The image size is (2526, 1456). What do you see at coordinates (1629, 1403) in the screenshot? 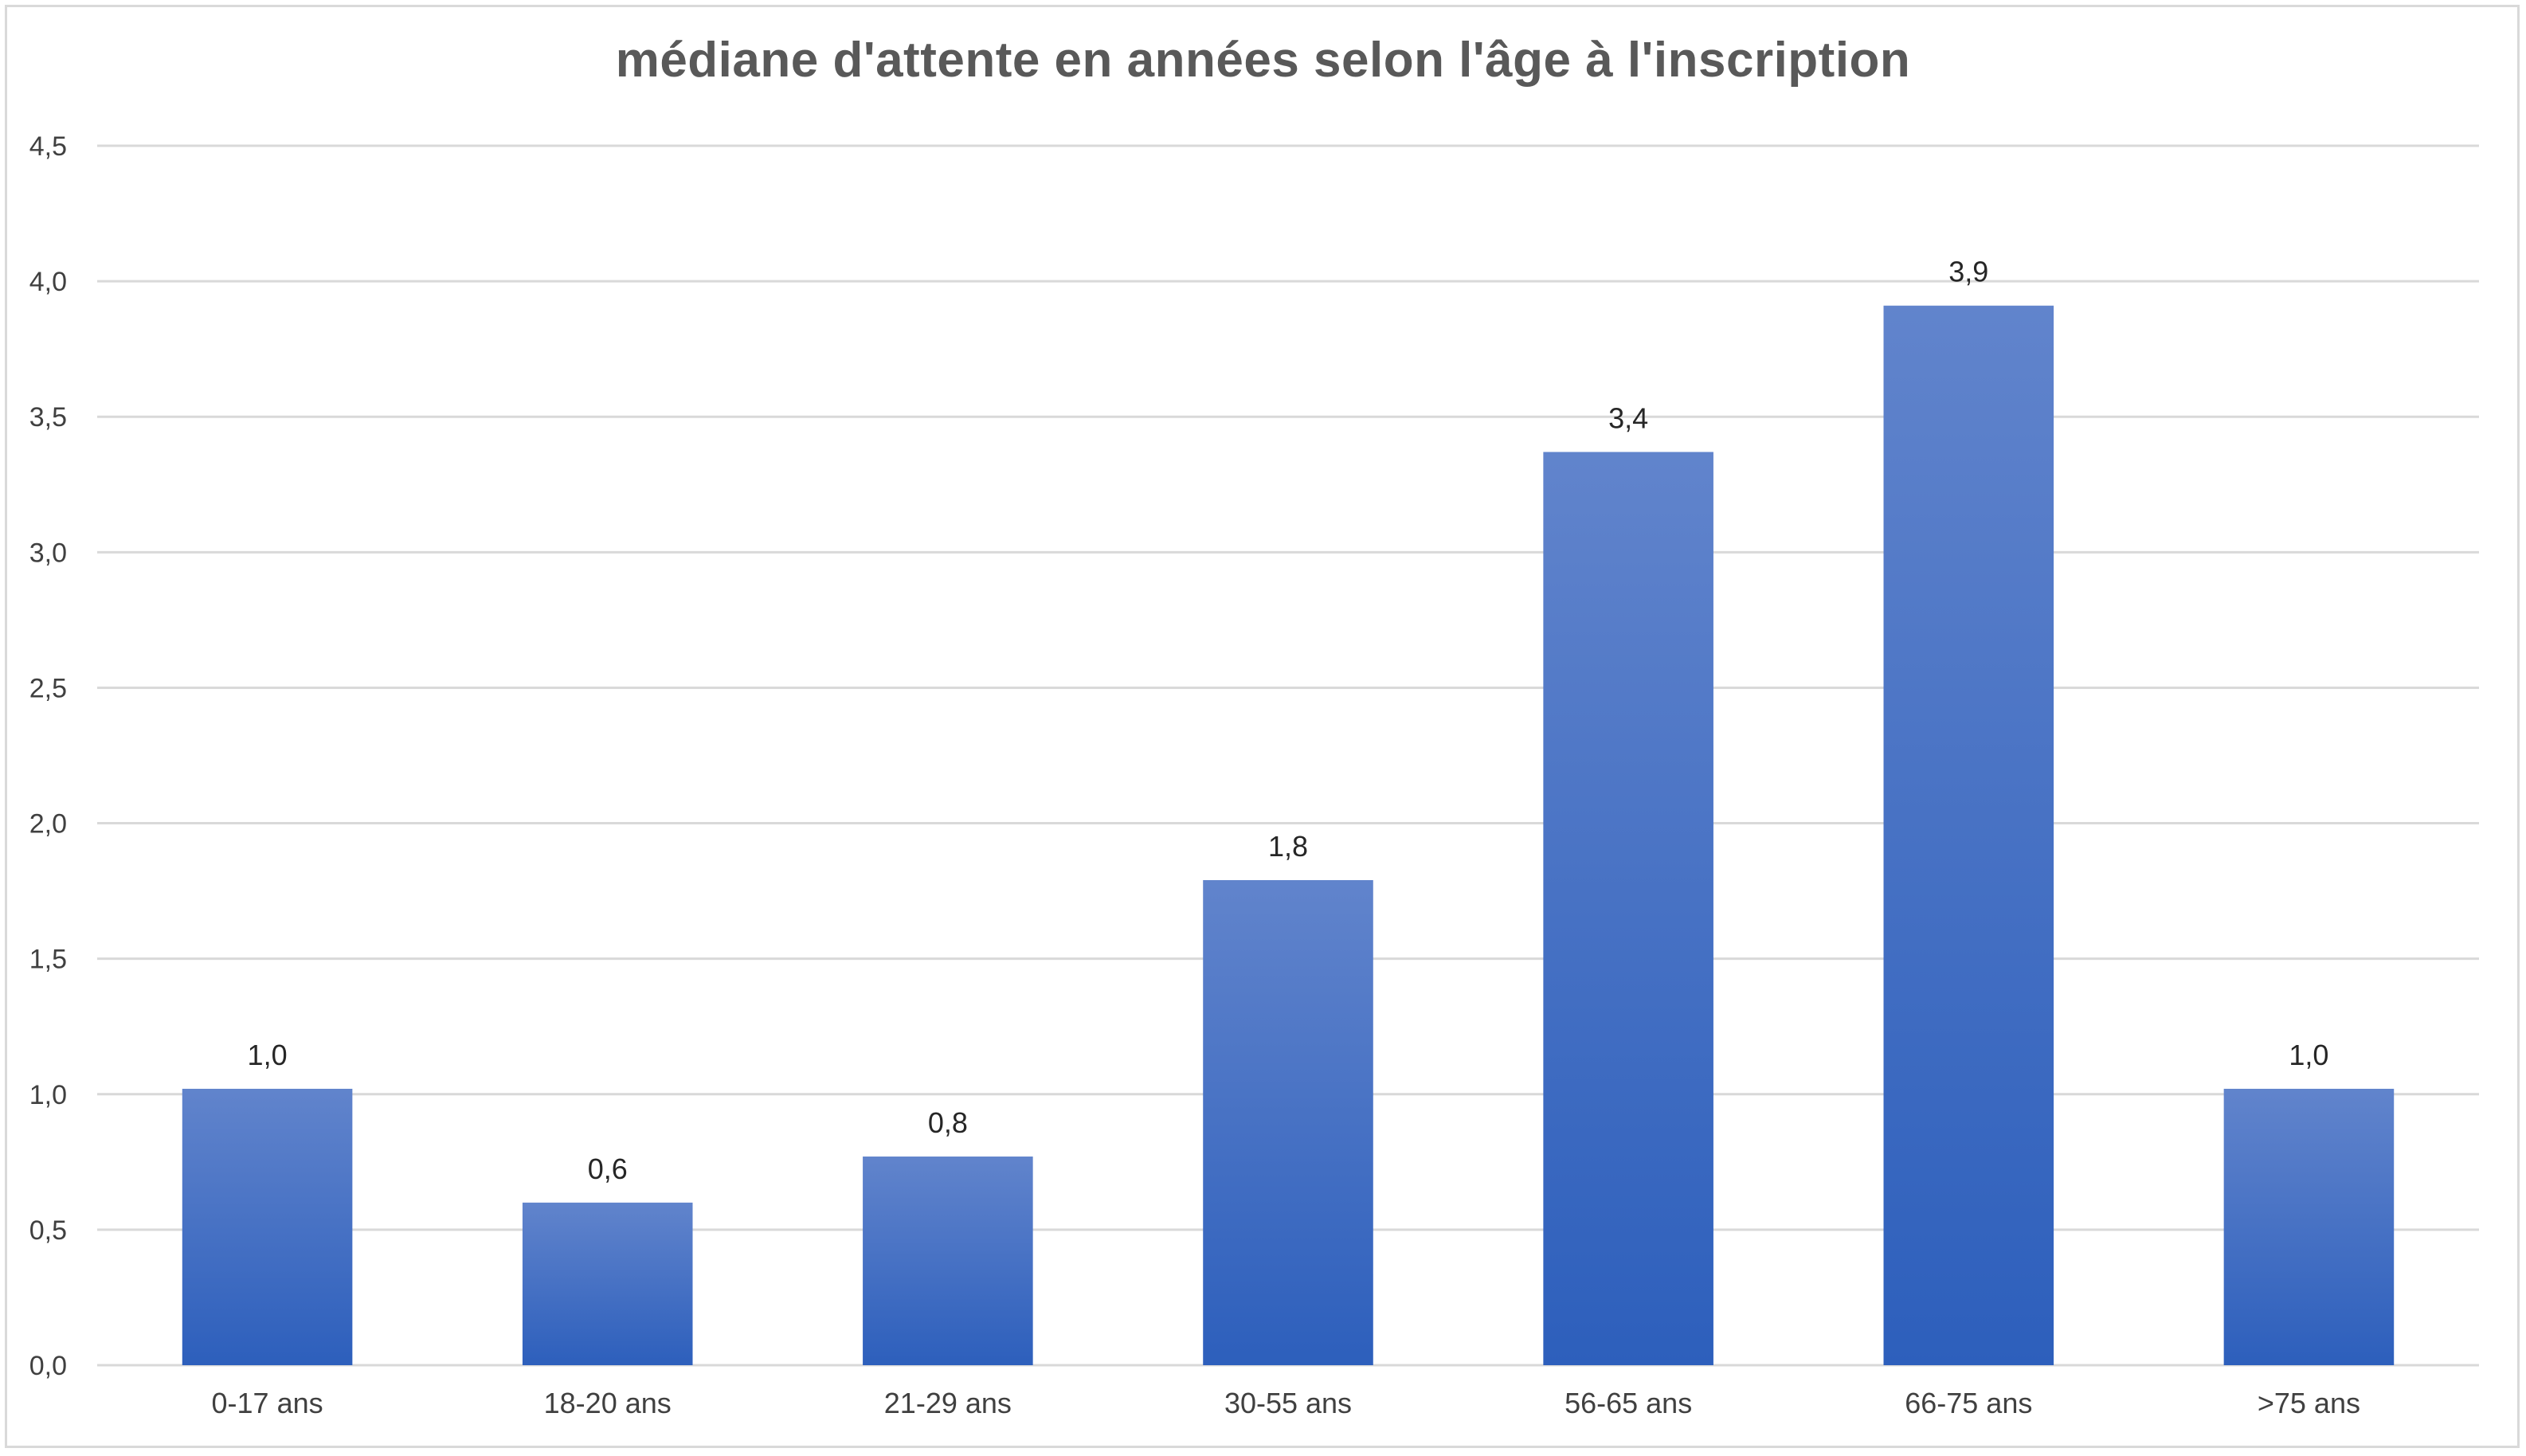
I see `x-tick-label: 56-65 ans` at bounding box center [1629, 1403].